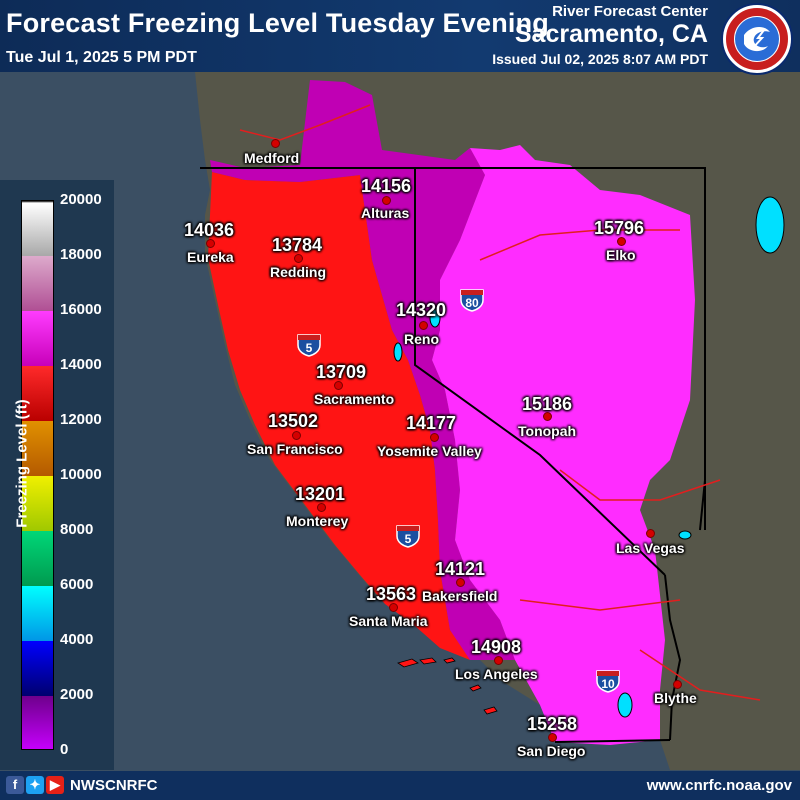  I want to click on station-name: Las Vegas, so click(650, 548).